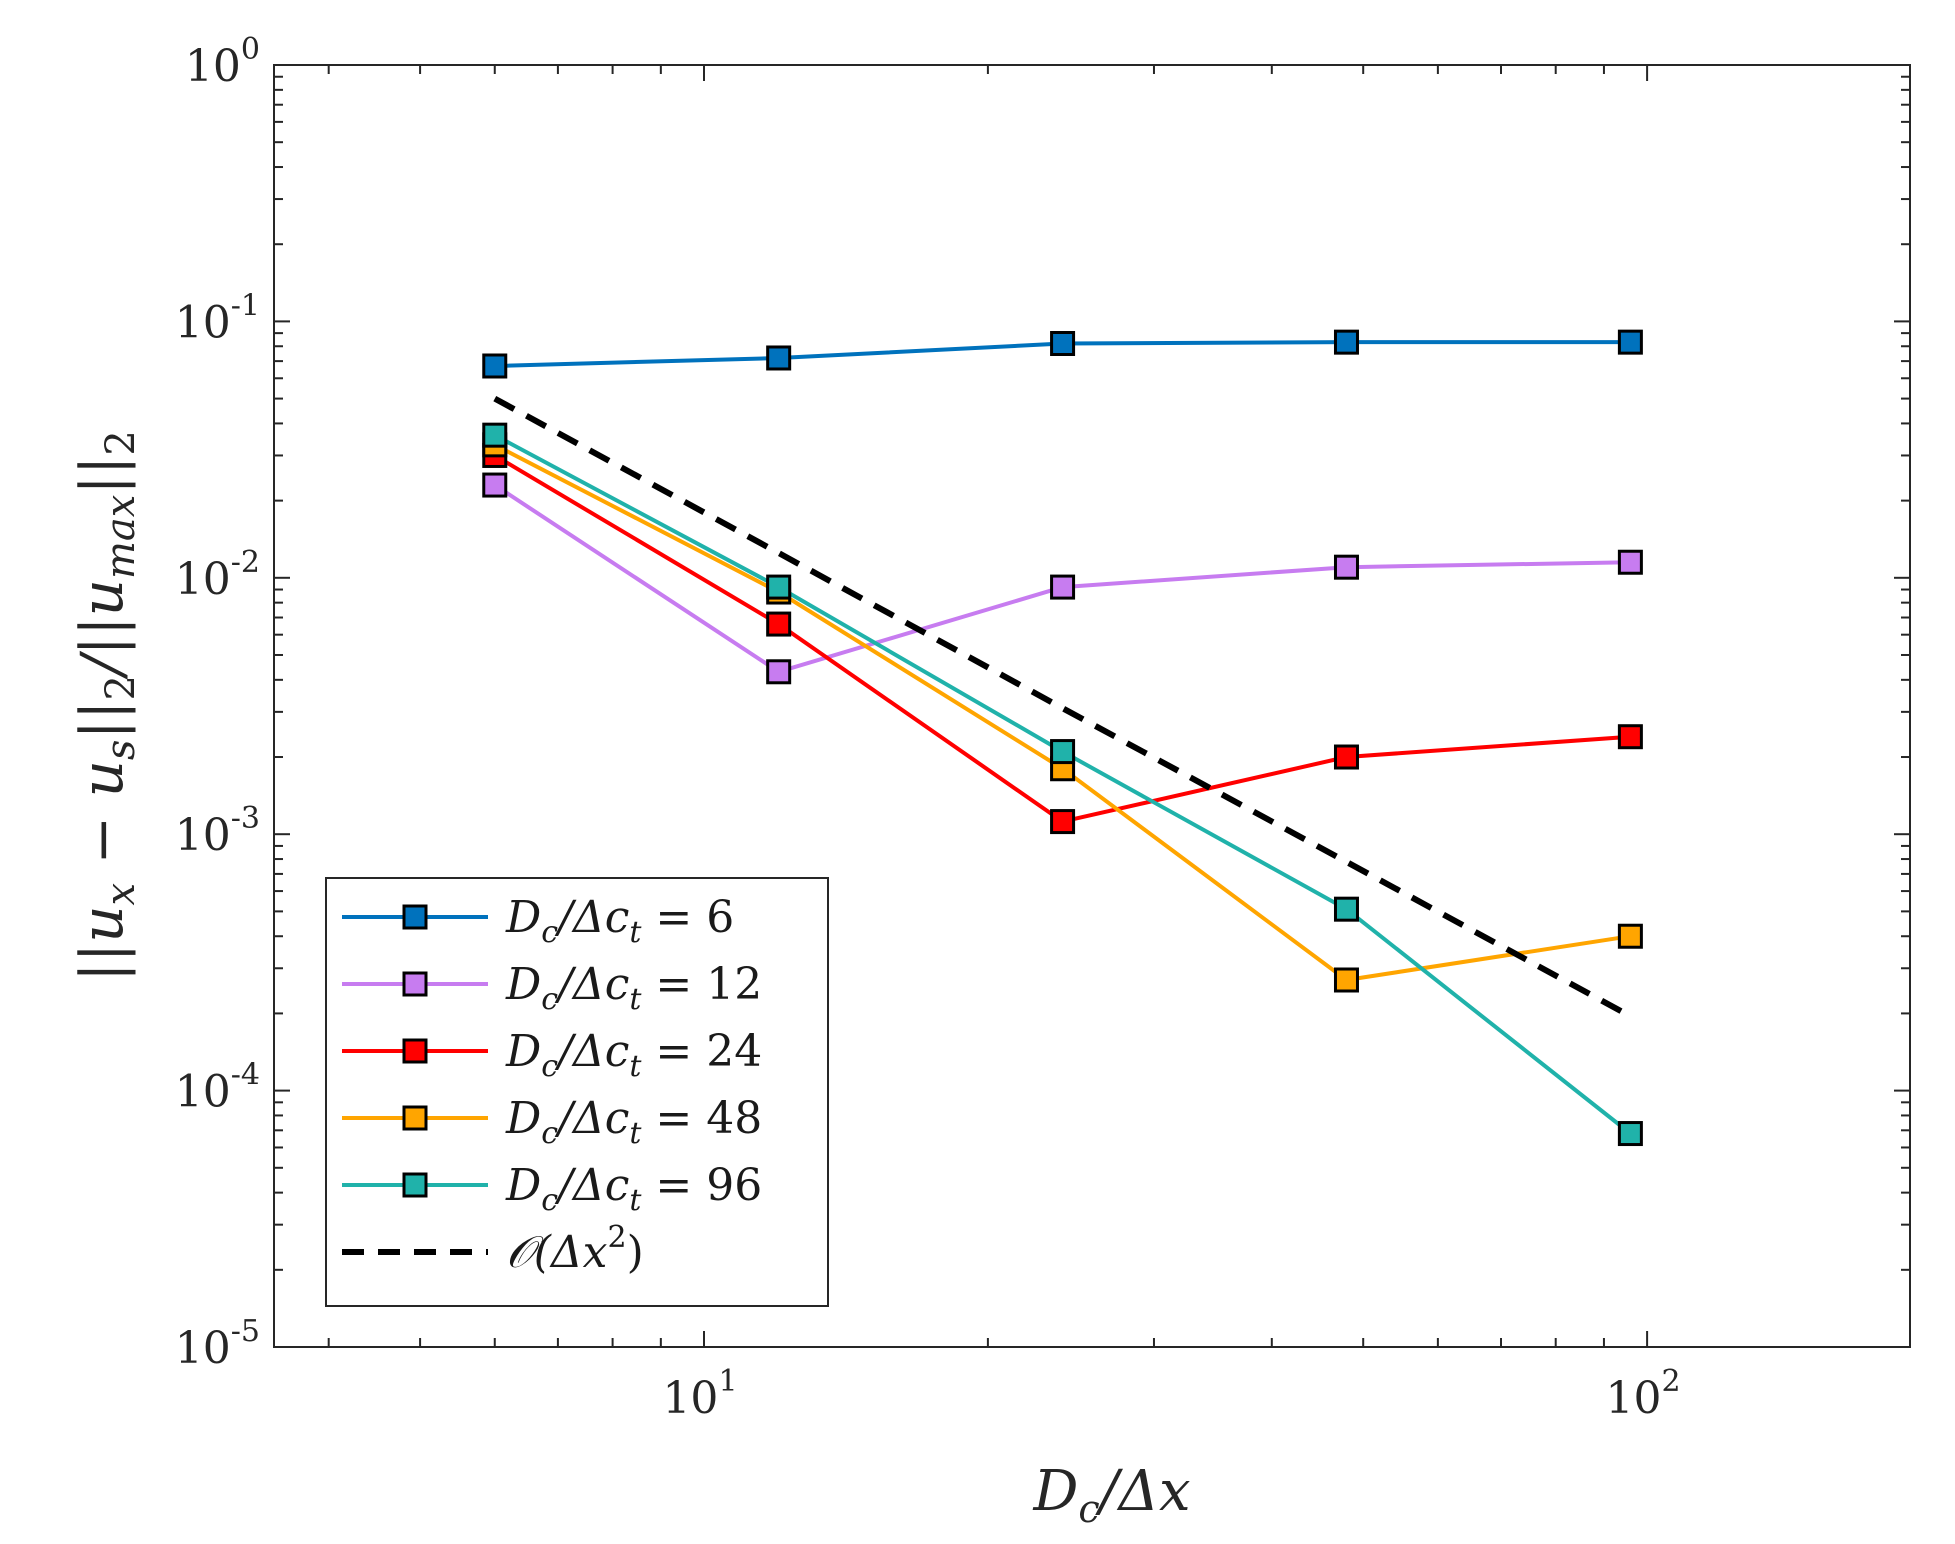 This screenshot has height=1544, width=1955. What do you see at coordinates (245, 1331) in the screenshot?
I see `y-tick-label-exponent: -5` at bounding box center [245, 1331].